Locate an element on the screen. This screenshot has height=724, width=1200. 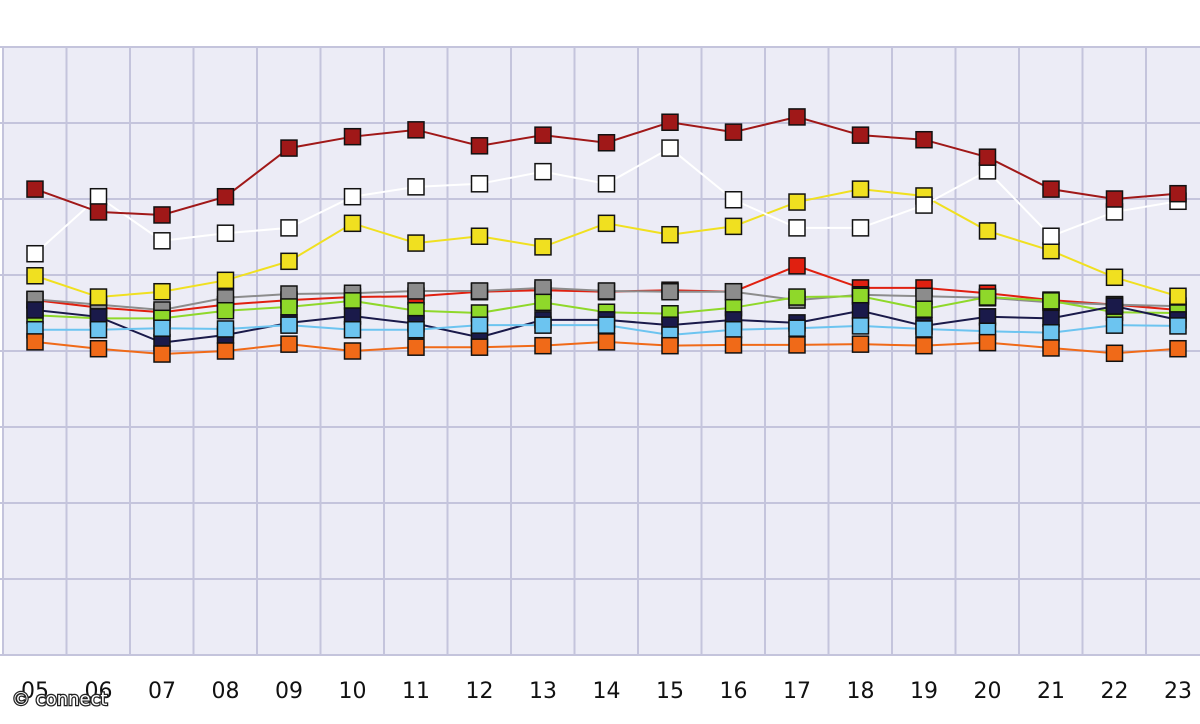
x-tick-label: 07 is located at coordinates (162, 691).